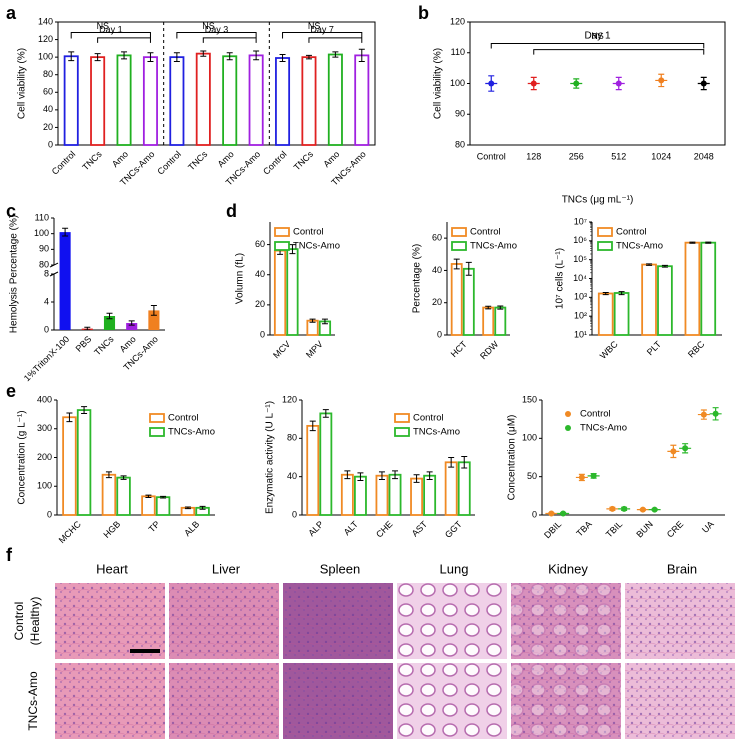 This screenshot has height=749, width=740. What do you see at coordinates (216, 83) in the screenshot?
I see `plot-frame` at bounding box center [216, 83].